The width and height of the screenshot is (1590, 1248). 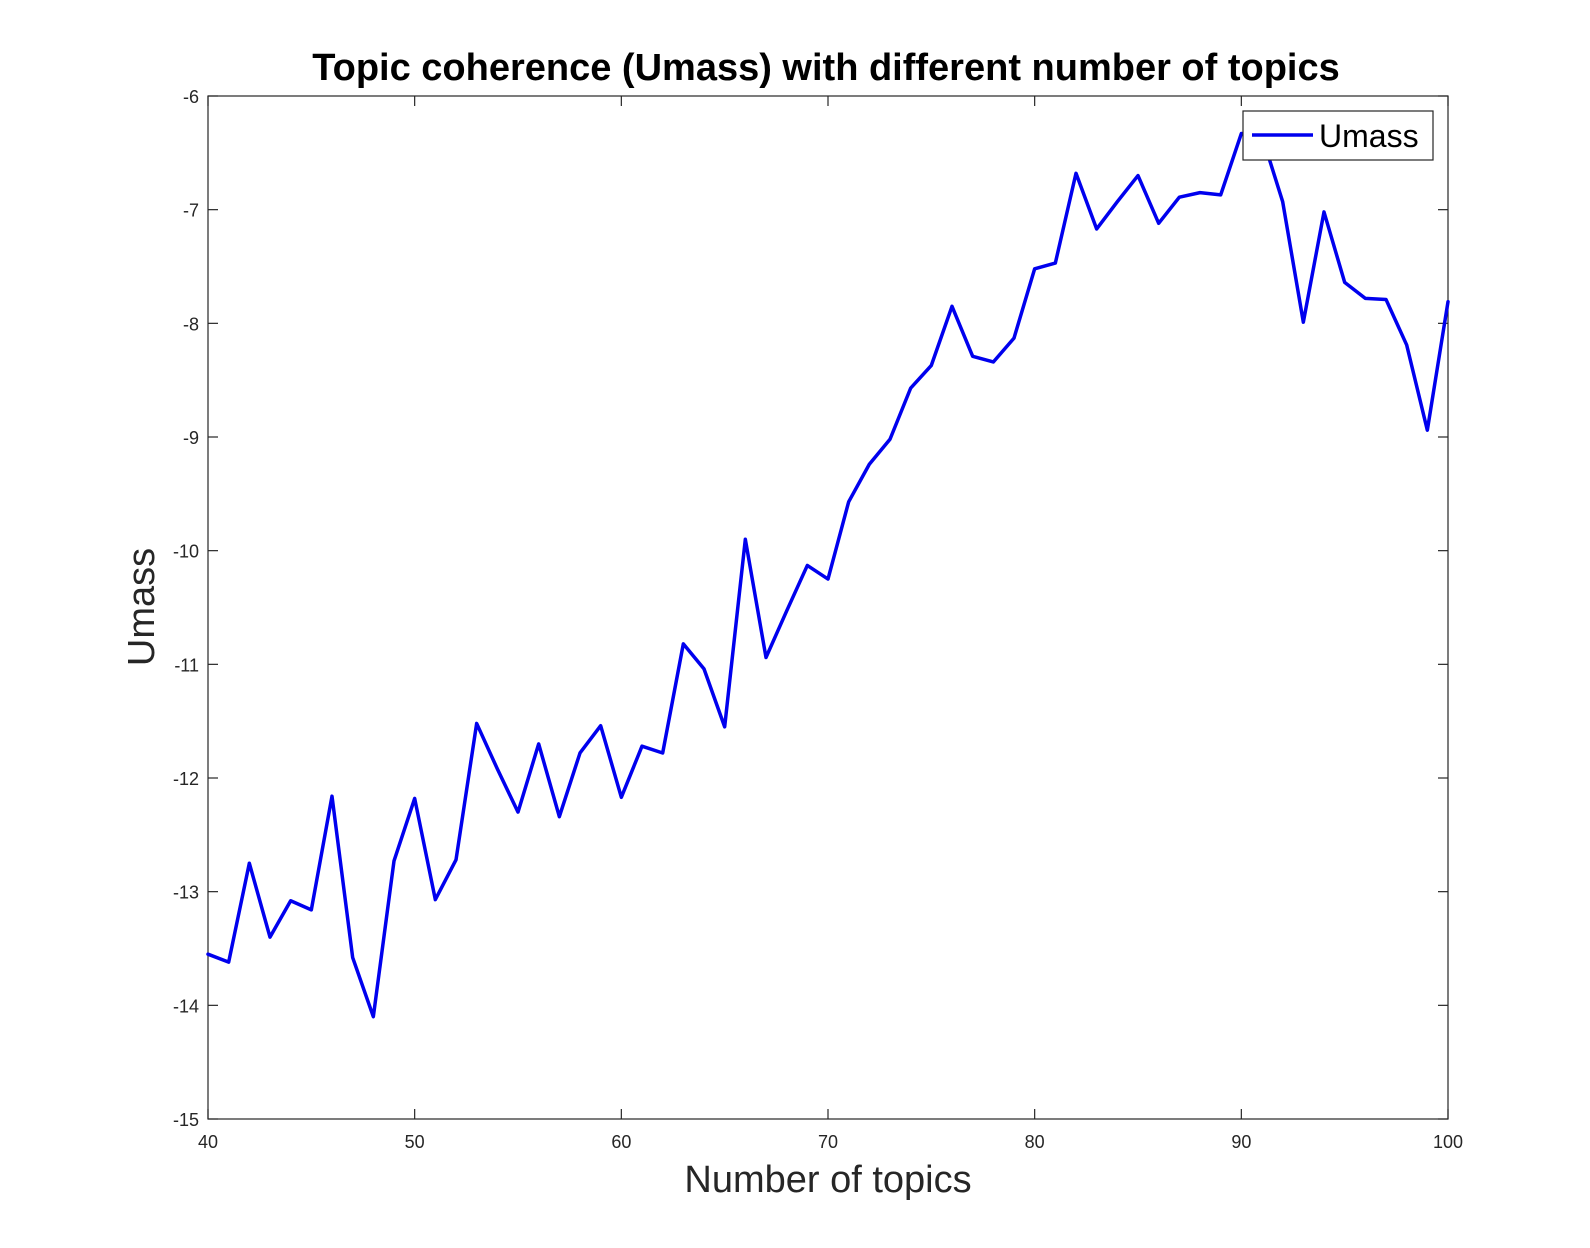 I want to click on x-tick-label: 100, so click(x=1448, y=1142).